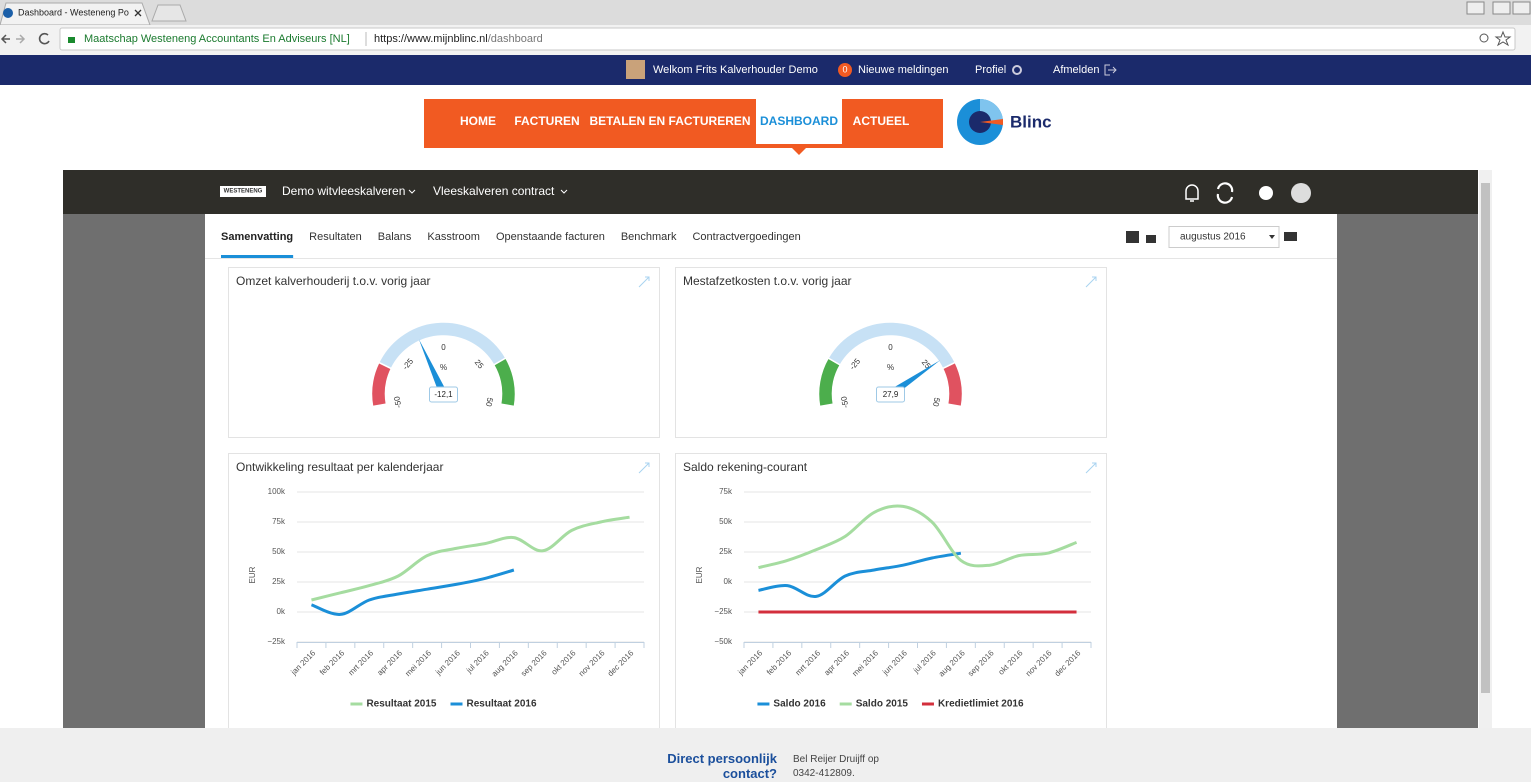  I want to click on nav-item: BETALEN EN FACTUREREN, so click(669, 121).